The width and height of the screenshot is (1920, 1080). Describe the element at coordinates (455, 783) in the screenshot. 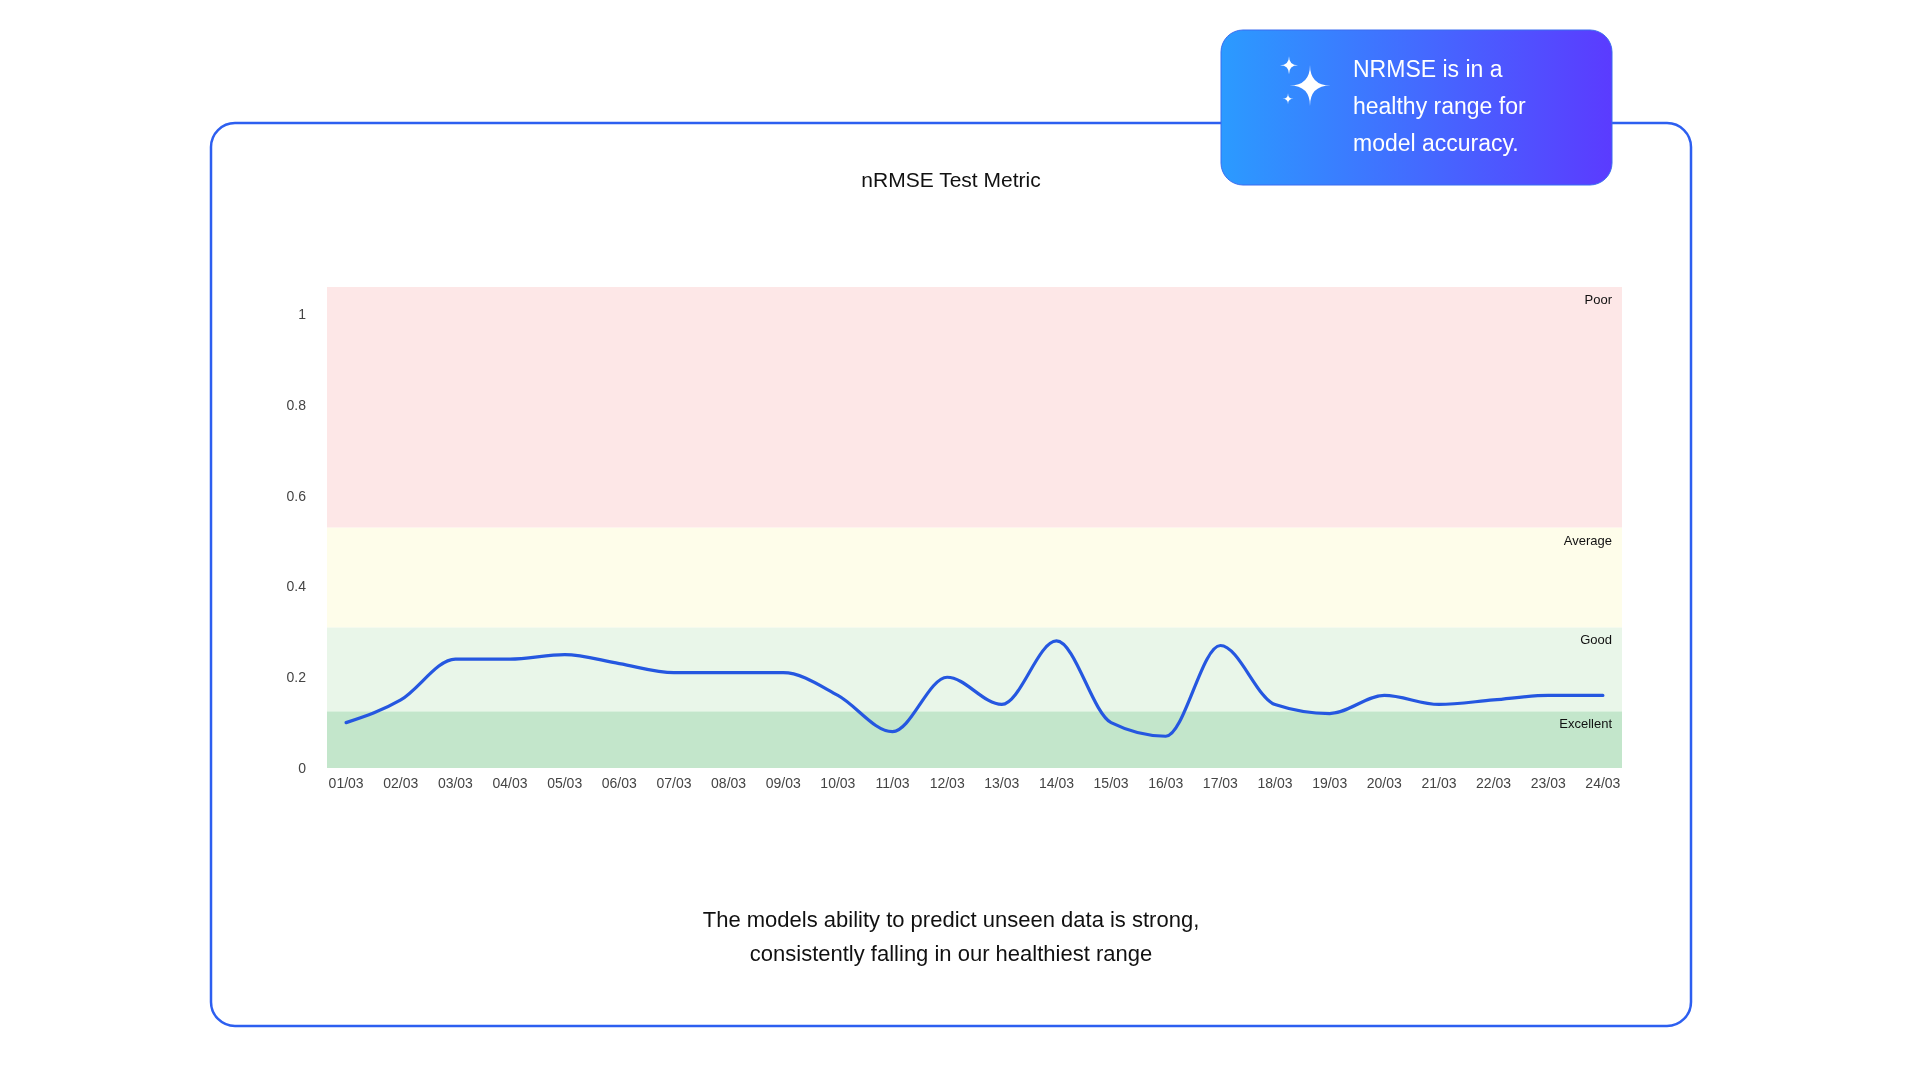

I see `x-tick-label: 03/03` at that location.